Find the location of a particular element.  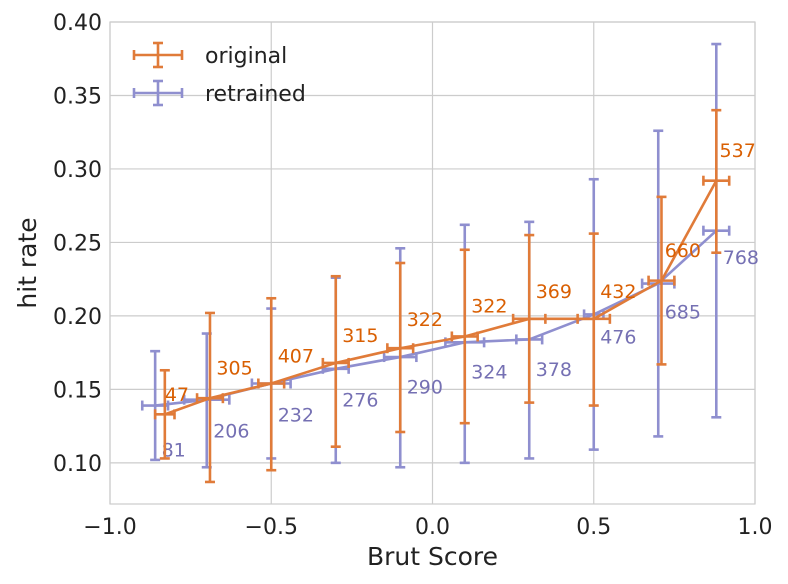

legend-entry-retrained: retrained is located at coordinates (219, 93).